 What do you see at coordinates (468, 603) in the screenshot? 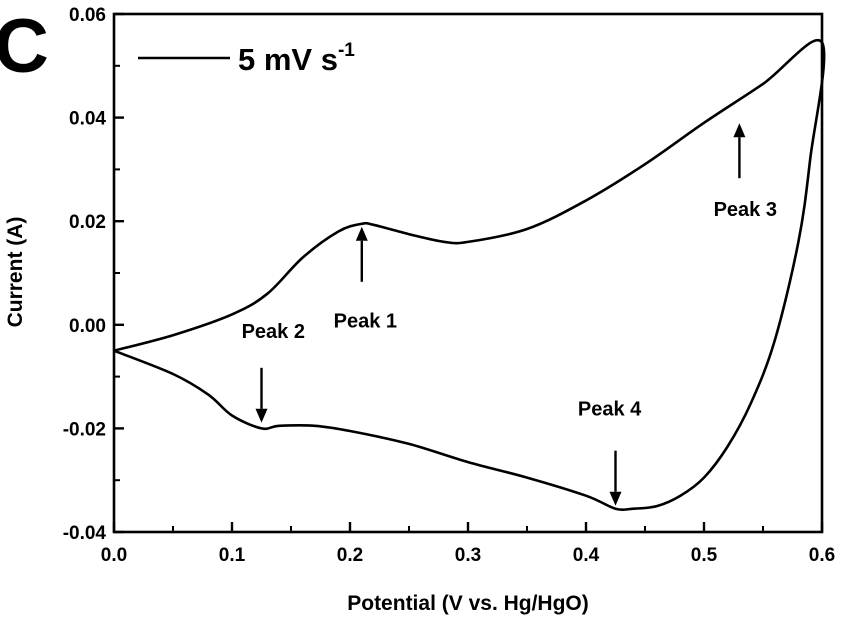
I see `x-axis-label: Potential (V vs. Hg/HgO)` at bounding box center [468, 603].